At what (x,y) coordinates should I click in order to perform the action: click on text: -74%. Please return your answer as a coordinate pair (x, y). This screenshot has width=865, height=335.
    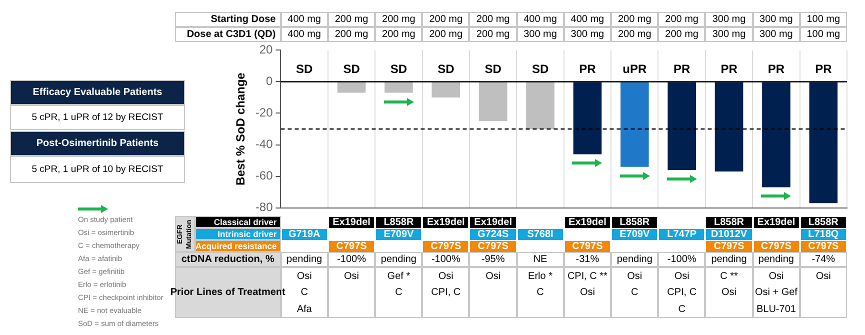
    Looking at the image, I should click on (823, 259).